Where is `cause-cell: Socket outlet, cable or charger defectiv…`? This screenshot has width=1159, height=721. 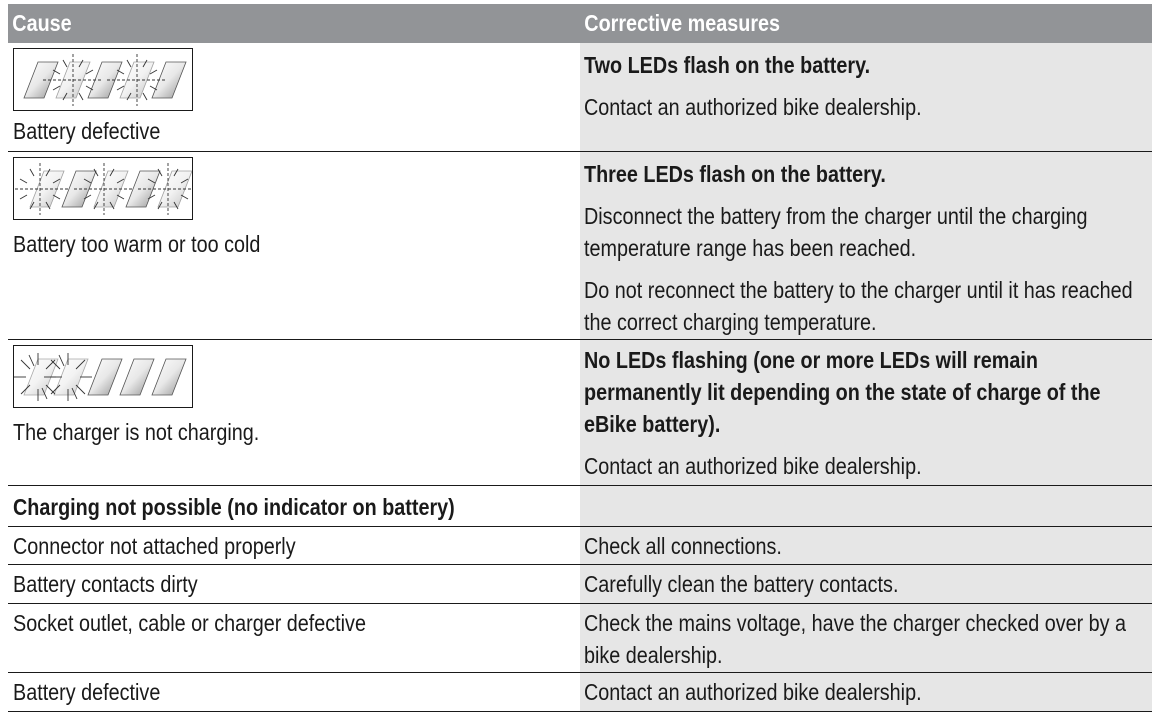 cause-cell: Socket outlet, cable or charger defectiv… is located at coordinates (294, 638).